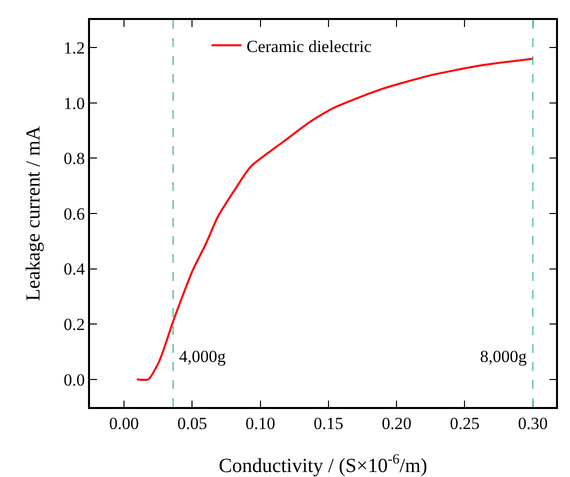 This screenshot has width=570, height=477. What do you see at coordinates (74, 380) in the screenshot?
I see `y-tick-label: 0.0` at bounding box center [74, 380].